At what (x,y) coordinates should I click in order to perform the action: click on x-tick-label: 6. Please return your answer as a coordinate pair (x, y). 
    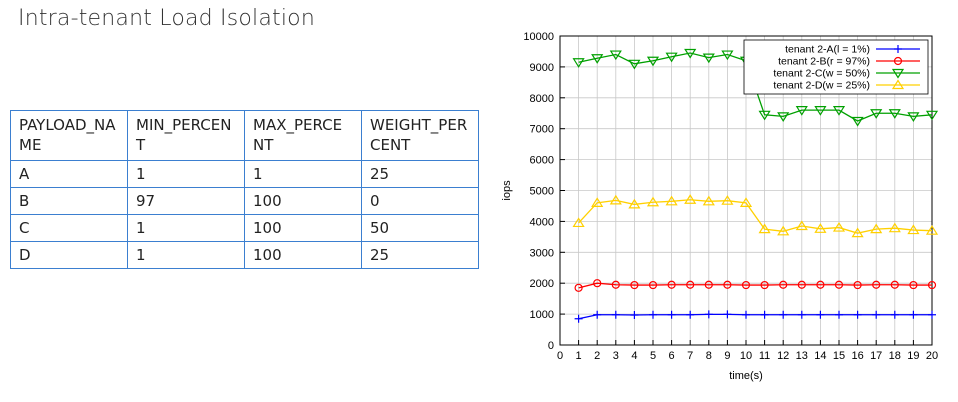
    Looking at the image, I should click on (672, 356).